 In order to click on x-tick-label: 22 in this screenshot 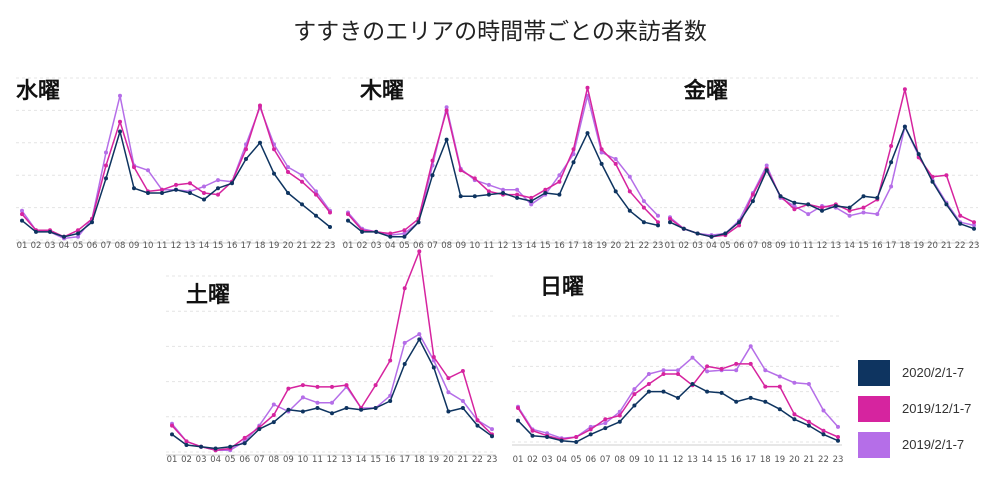, I will do `click(643, 246)`.